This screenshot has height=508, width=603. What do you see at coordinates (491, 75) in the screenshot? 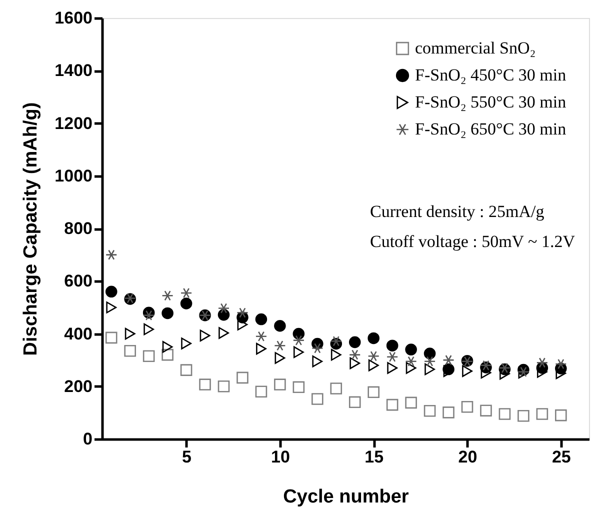
I see `legend-label: F-SnO₂ 450°C 30 min` at bounding box center [491, 75].